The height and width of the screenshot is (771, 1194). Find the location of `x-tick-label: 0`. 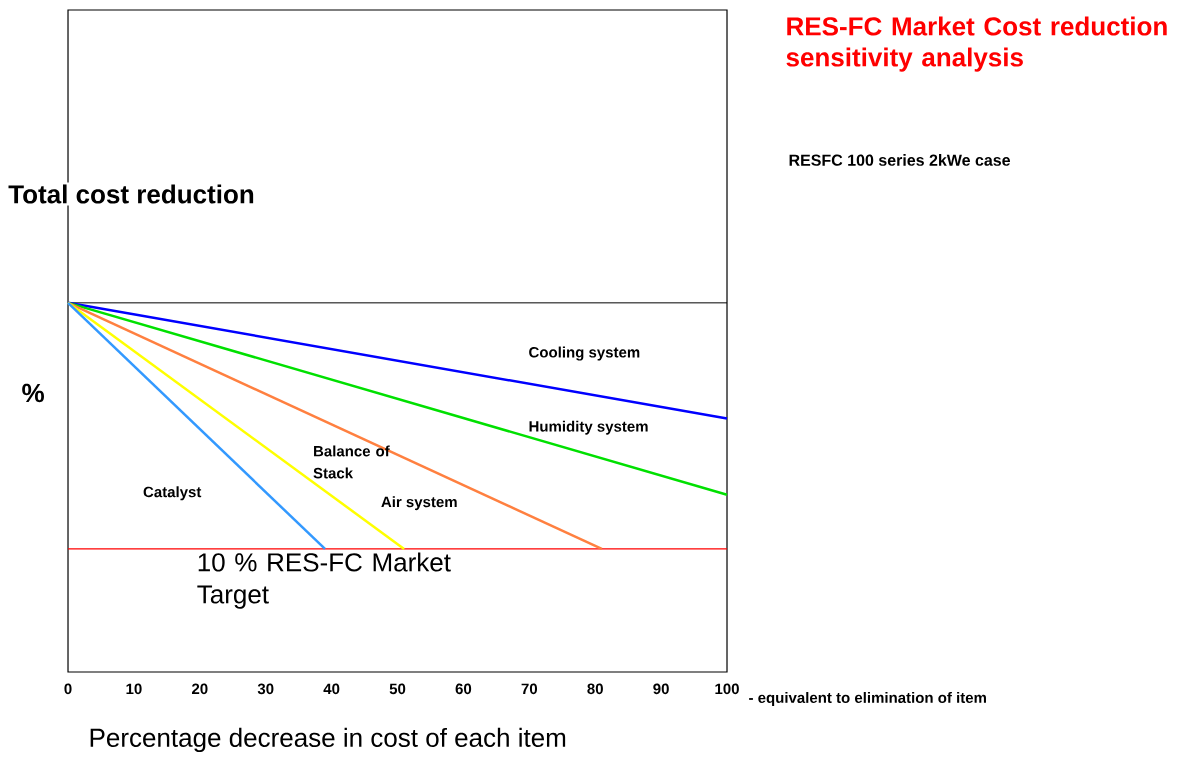

x-tick-label: 0 is located at coordinates (68, 689).